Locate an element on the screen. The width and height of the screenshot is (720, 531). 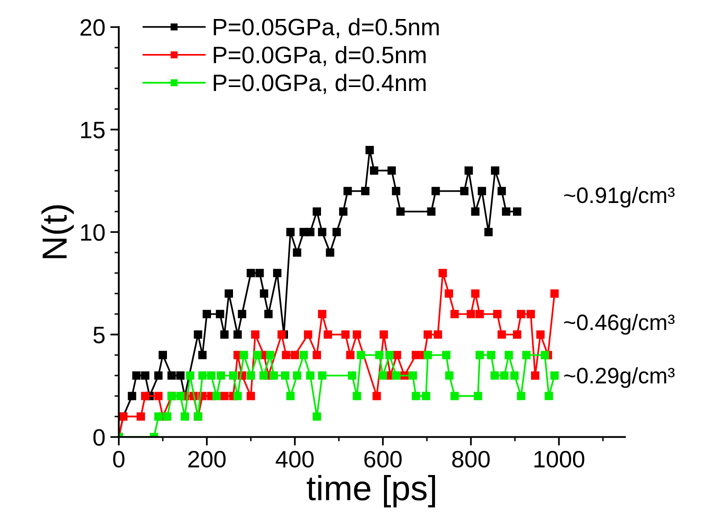
y-tick-label: 5 is located at coordinates (99, 335).